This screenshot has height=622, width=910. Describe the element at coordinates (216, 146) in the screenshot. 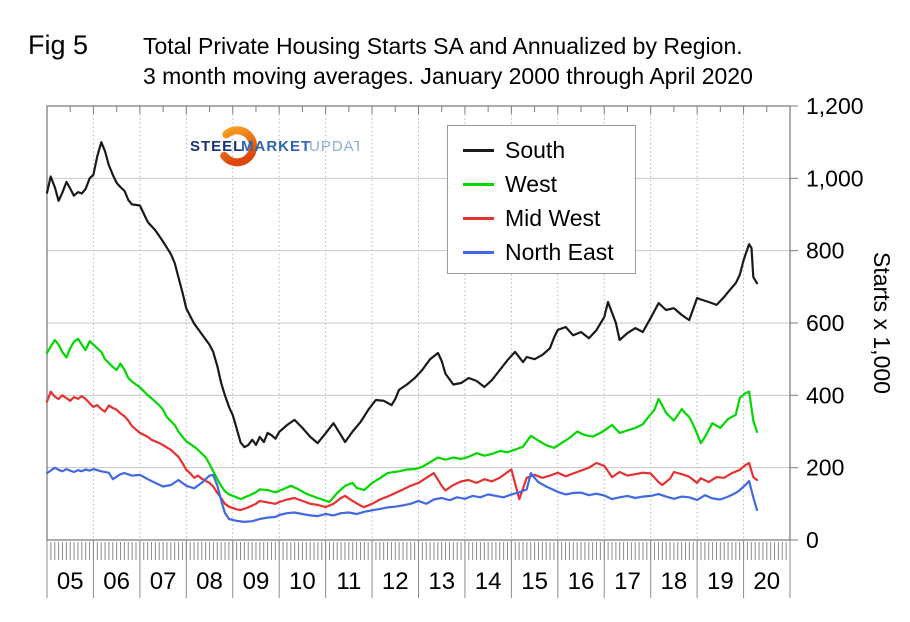

I see `logo-word-steel: STEEL` at that location.